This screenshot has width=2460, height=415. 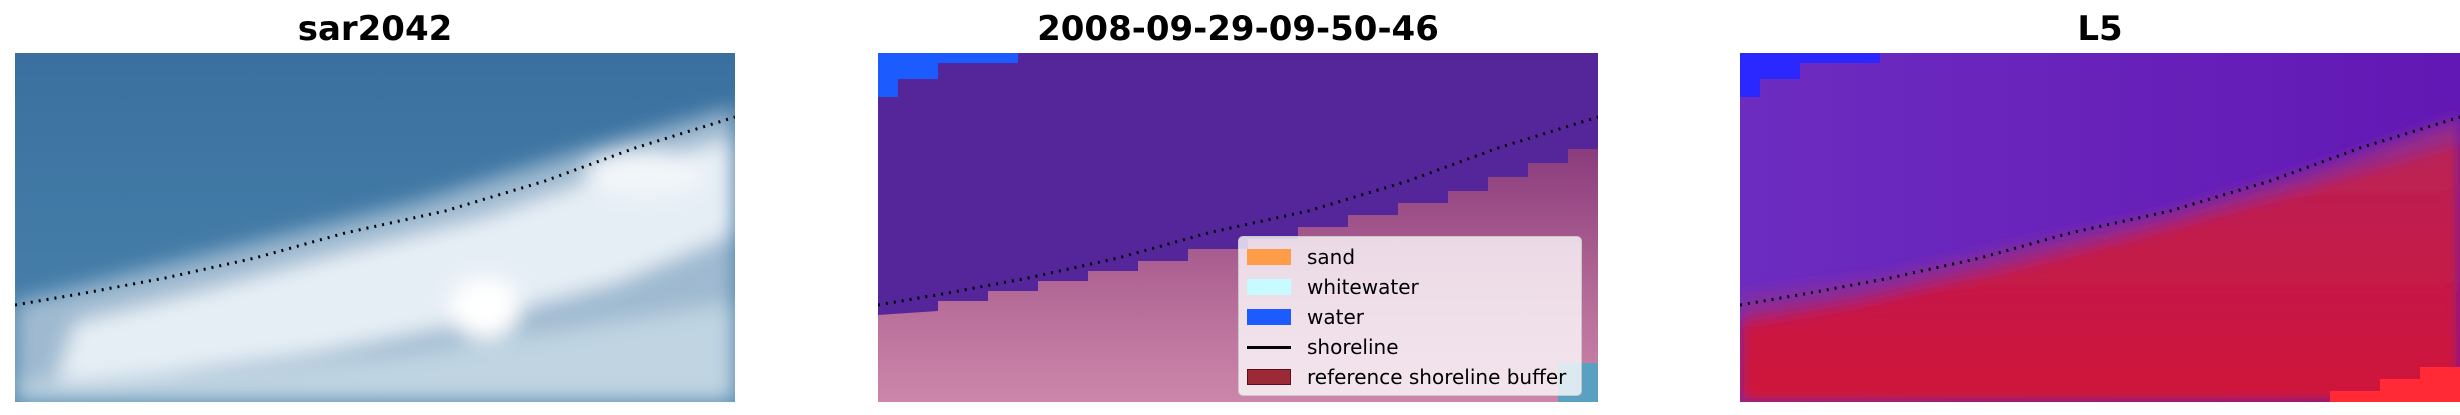 What do you see at coordinates (2100, 29) in the screenshot?
I see `panel-title-index: L5` at bounding box center [2100, 29].